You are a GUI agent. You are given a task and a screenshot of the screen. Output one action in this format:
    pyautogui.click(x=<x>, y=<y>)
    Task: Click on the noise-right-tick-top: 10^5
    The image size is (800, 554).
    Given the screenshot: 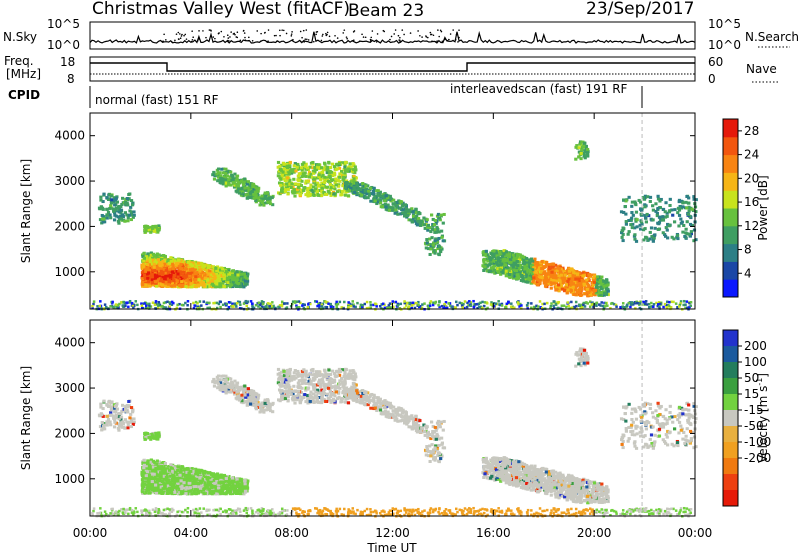 What is the action you would take?
    pyautogui.click(x=724, y=24)
    